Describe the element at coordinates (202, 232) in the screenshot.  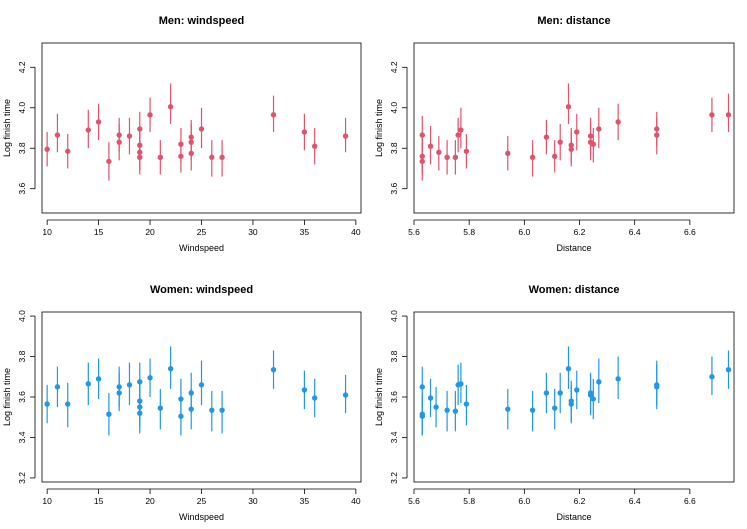
I see `x-tick-label: 25` at that location.